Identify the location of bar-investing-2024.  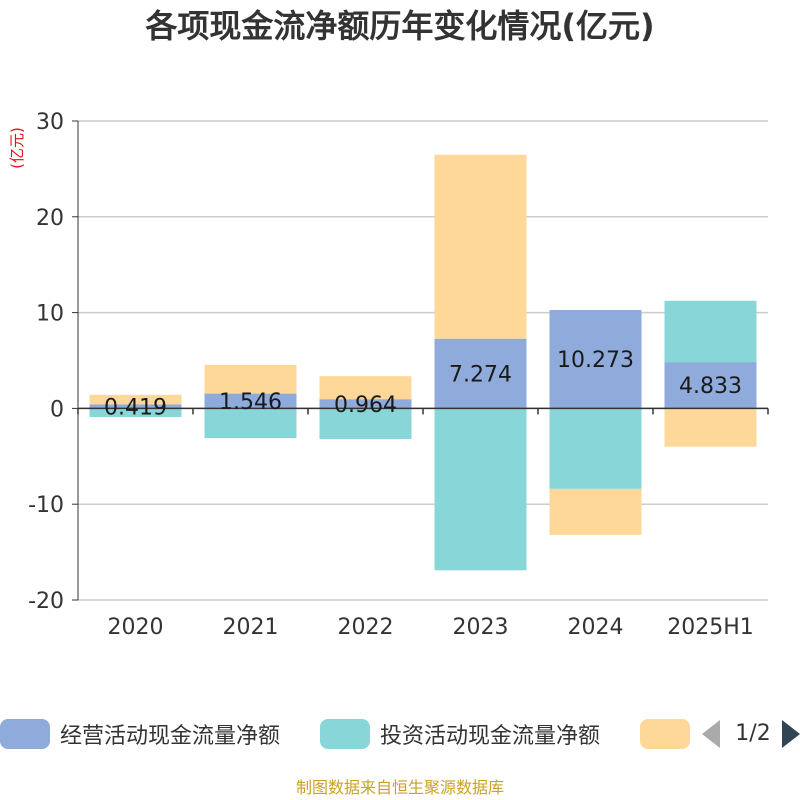
(595, 448).